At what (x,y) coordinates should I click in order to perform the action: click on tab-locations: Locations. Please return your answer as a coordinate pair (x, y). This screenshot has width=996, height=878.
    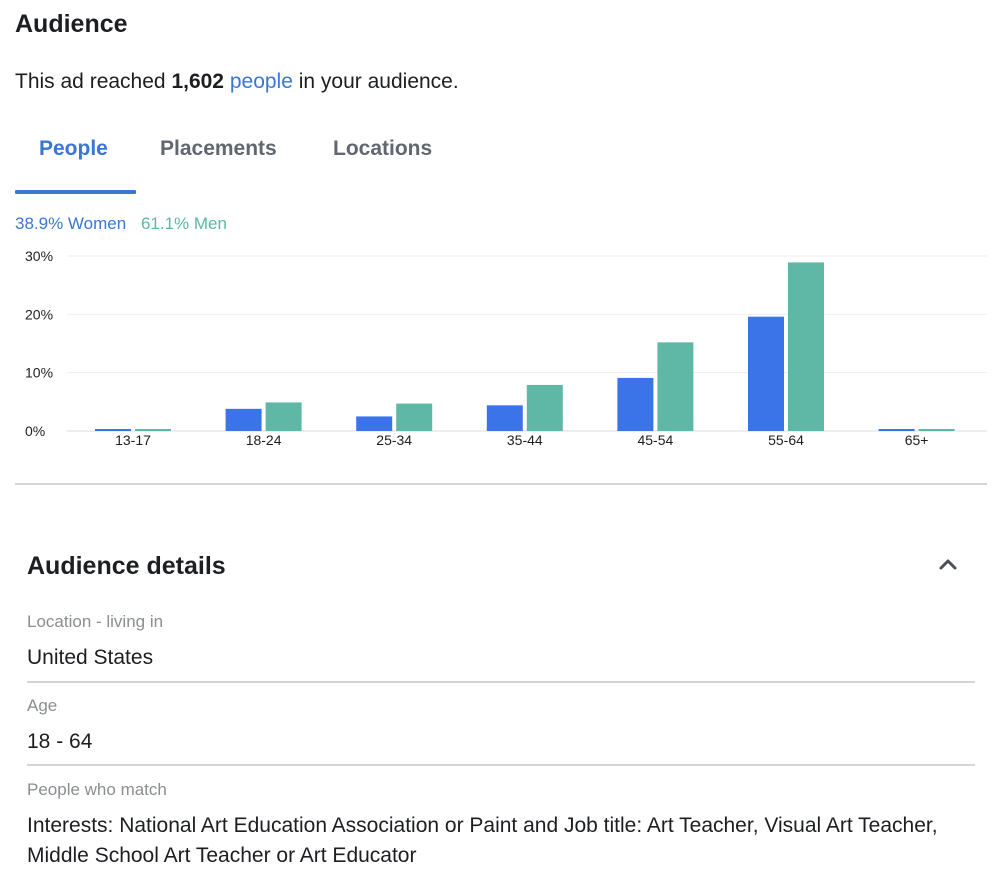
    Looking at the image, I should click on (383, 148).